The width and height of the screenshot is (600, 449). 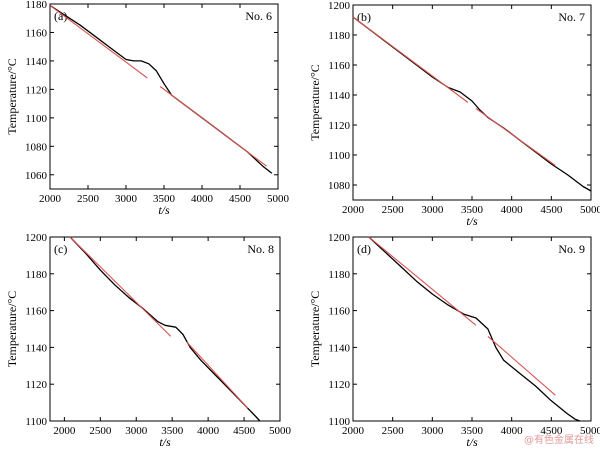 I want to click on sample-label: No. 6, so click(x=258, y=16).